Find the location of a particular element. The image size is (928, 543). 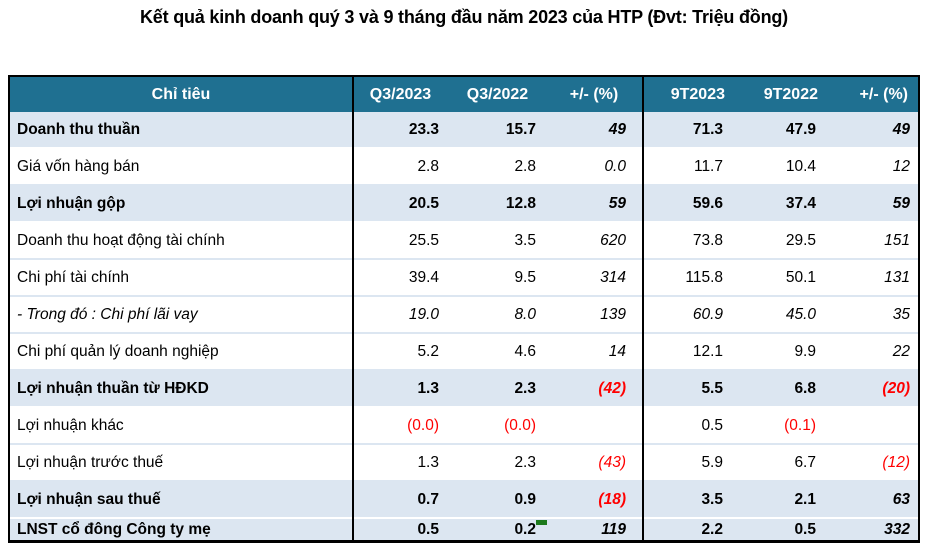

green-marker is located at coordinates (541, 522).